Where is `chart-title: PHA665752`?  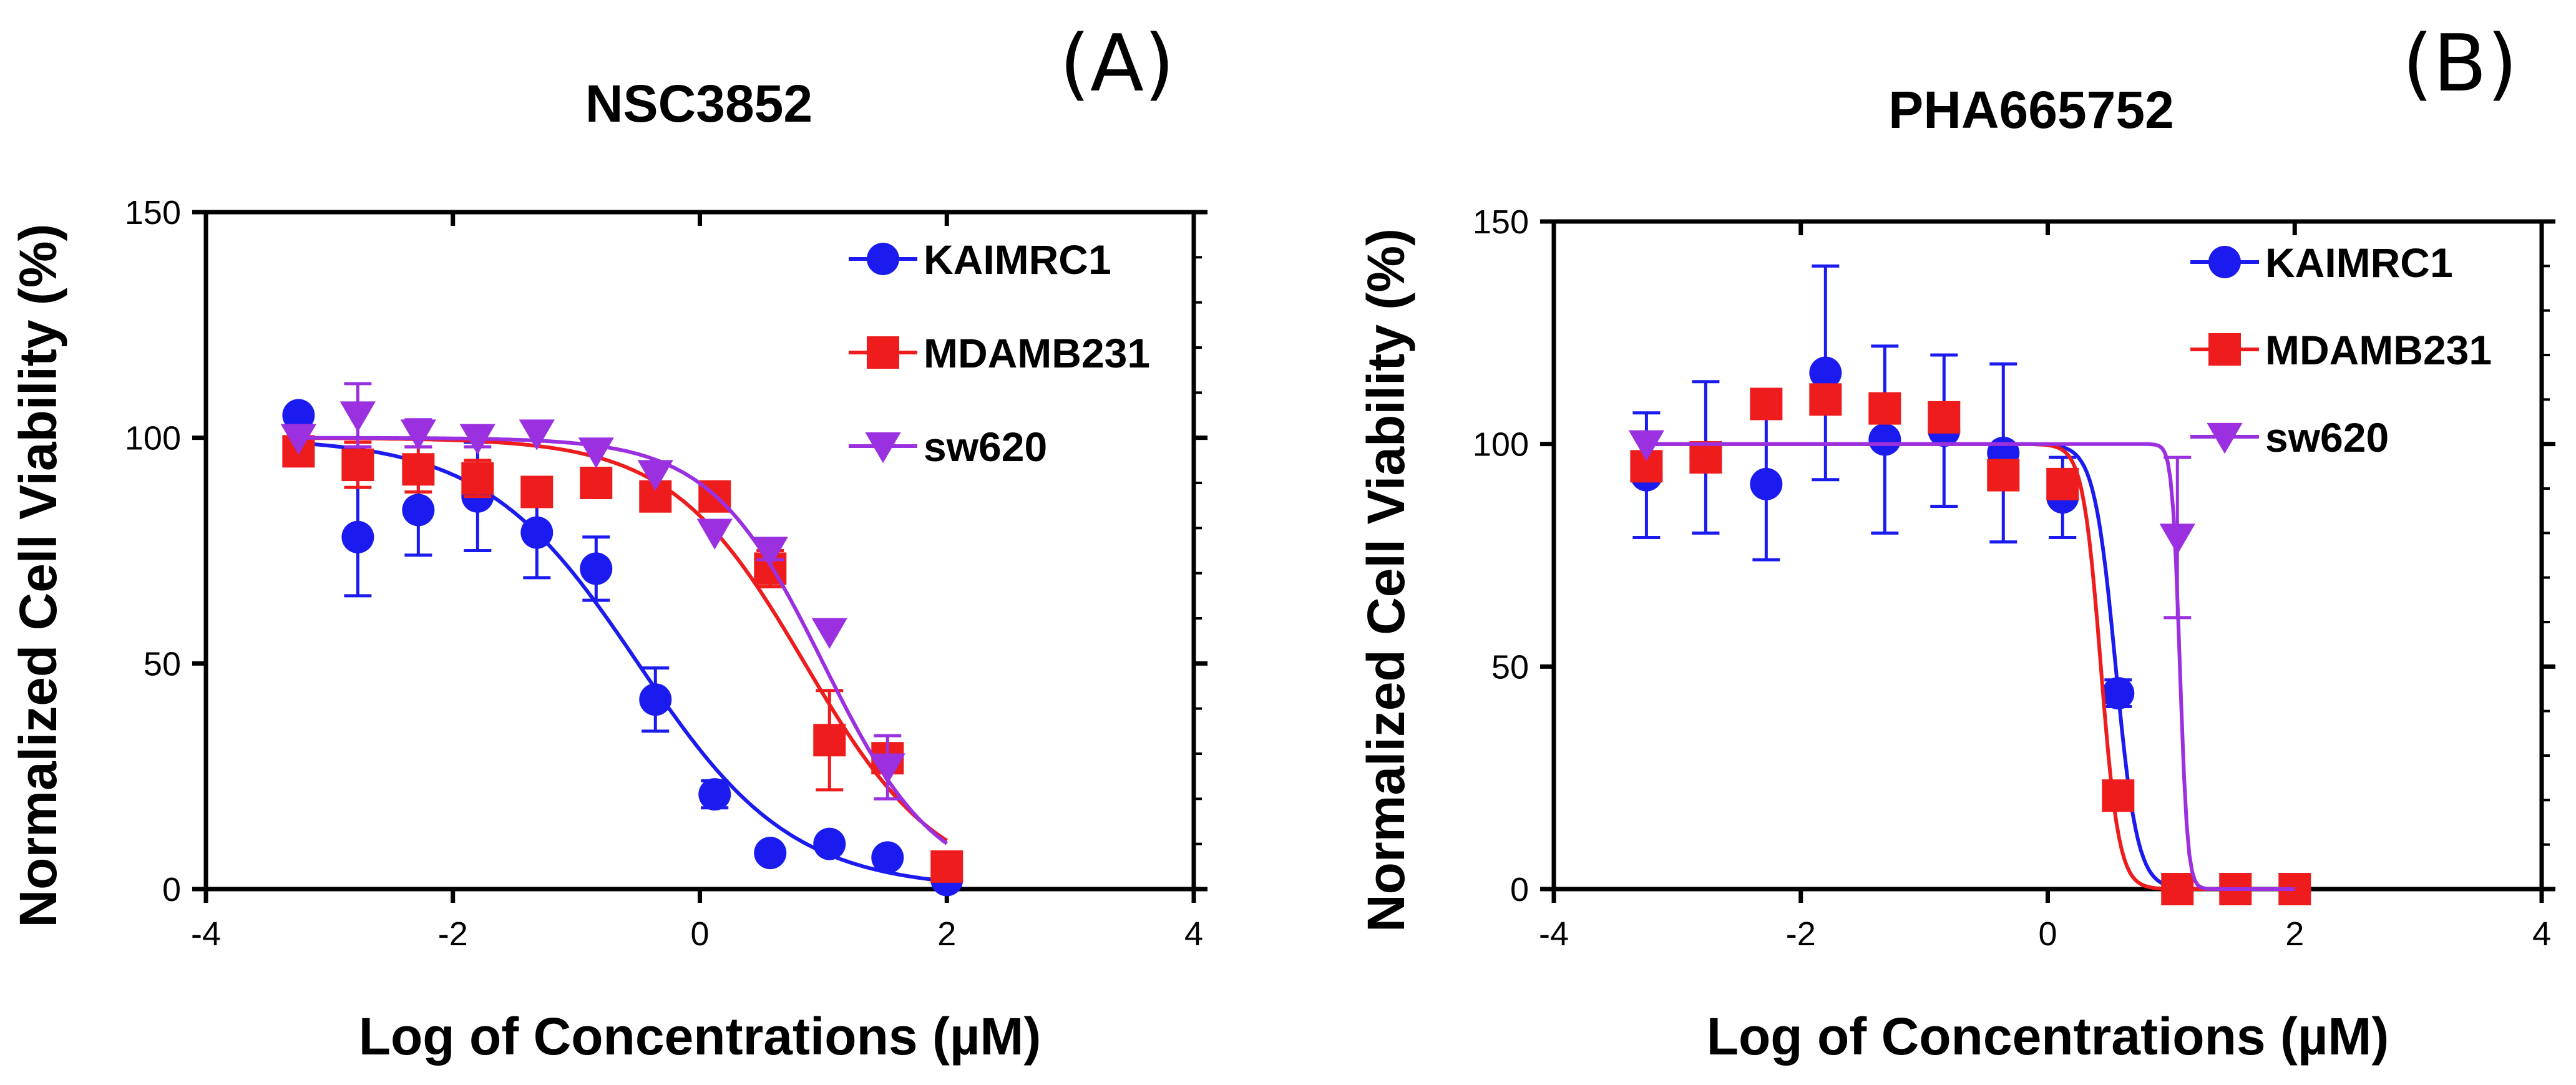 chart-title: PHA665752 is located at coordinates (2031, 109).